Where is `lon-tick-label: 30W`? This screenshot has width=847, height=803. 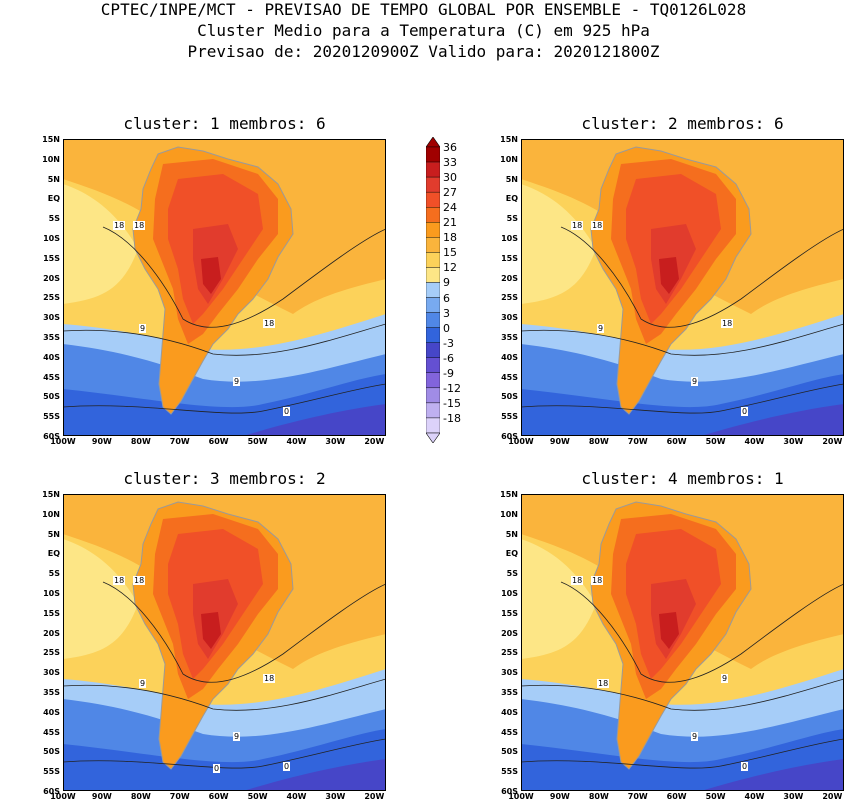 lon-tick-label: 30W is located at coordinates (335, 796).